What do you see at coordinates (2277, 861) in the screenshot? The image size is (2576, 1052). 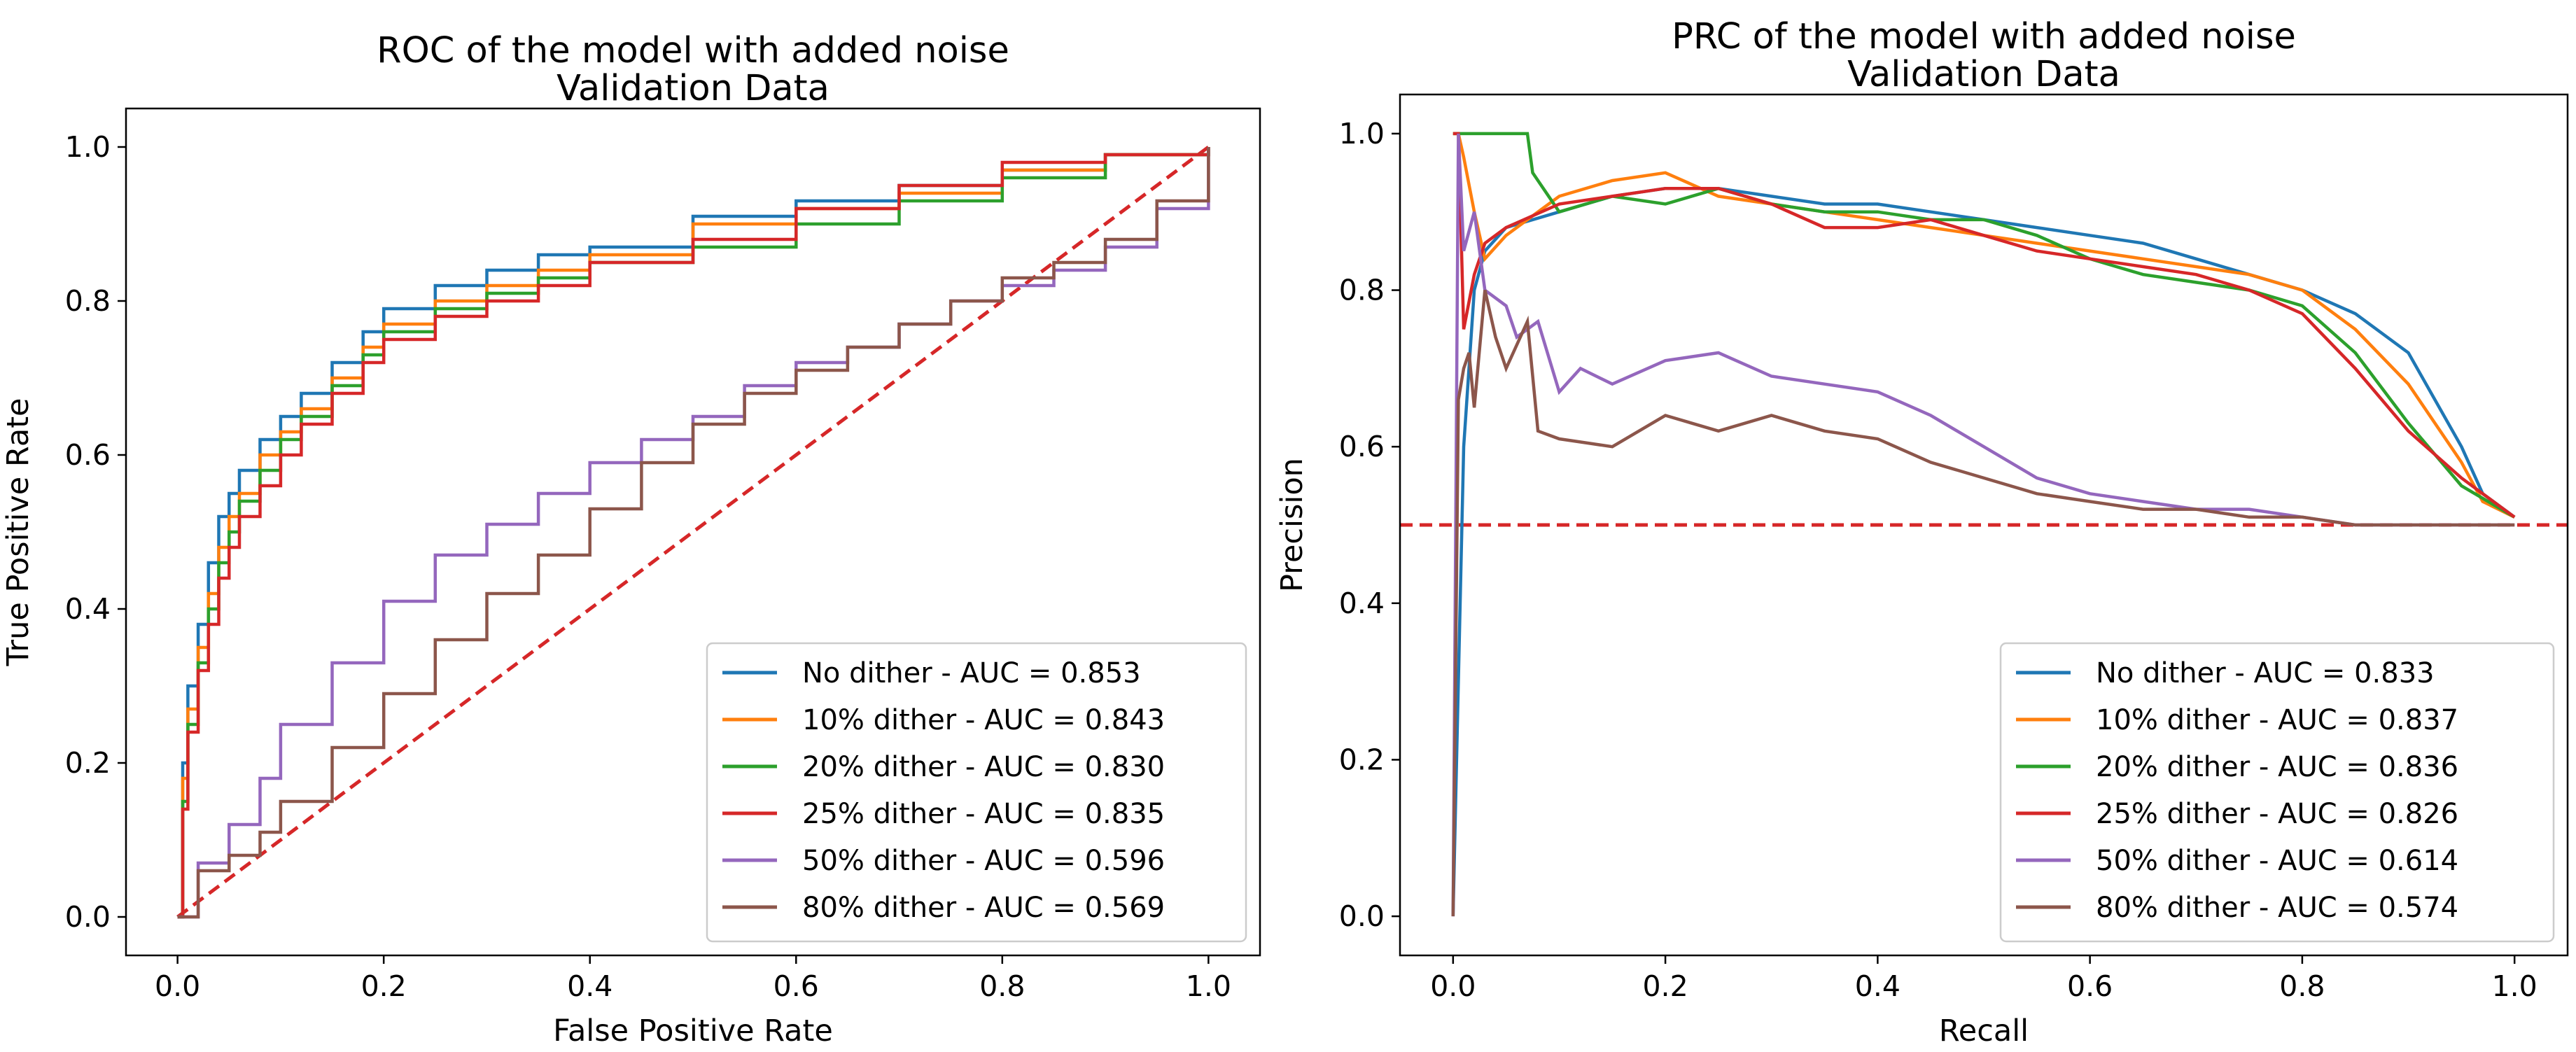 I see `prc-legend-label: 50% dither - AUC = 0.614` at bounding box center [2277, 861].